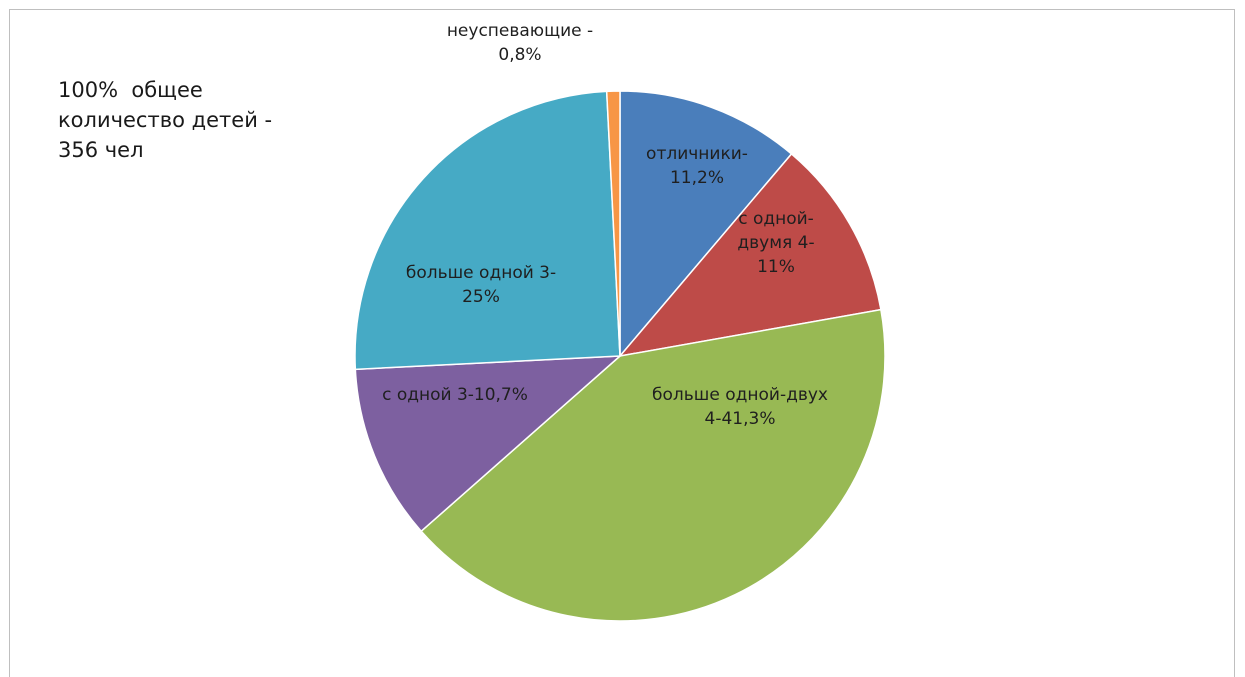  I want to click on slice-label-6-line-1: неуспевающие -, so click(520, 31).